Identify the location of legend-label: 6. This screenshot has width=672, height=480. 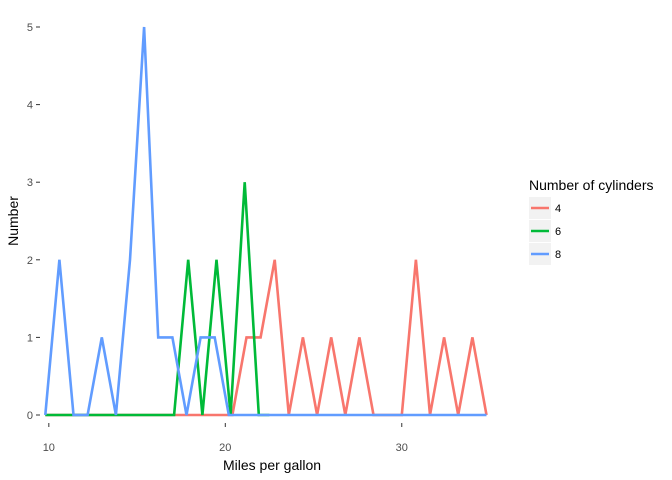
(558, 232).